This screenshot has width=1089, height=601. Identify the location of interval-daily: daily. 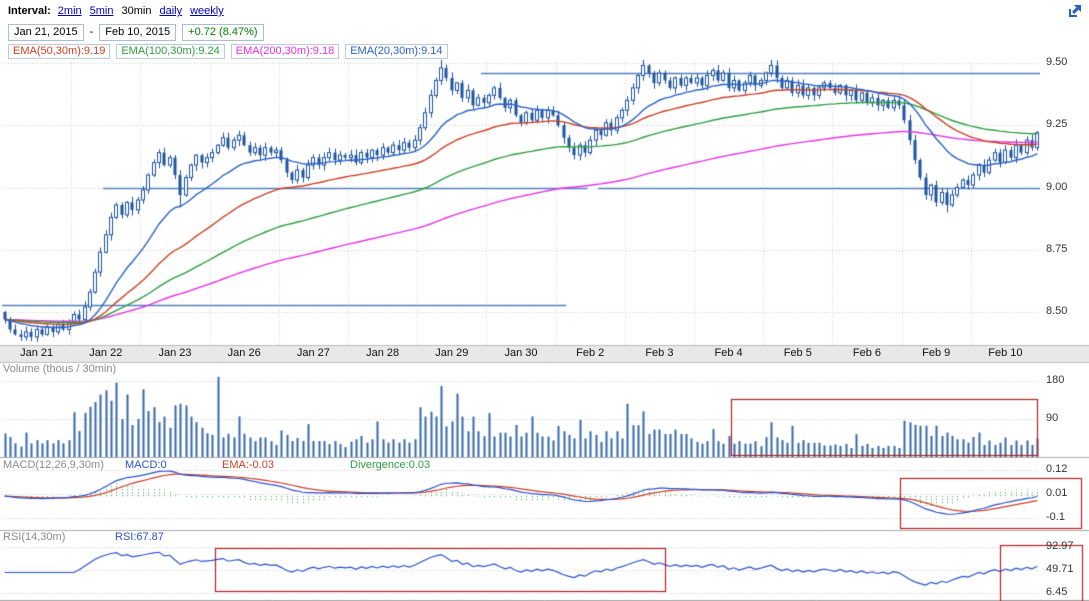
(171, 11).